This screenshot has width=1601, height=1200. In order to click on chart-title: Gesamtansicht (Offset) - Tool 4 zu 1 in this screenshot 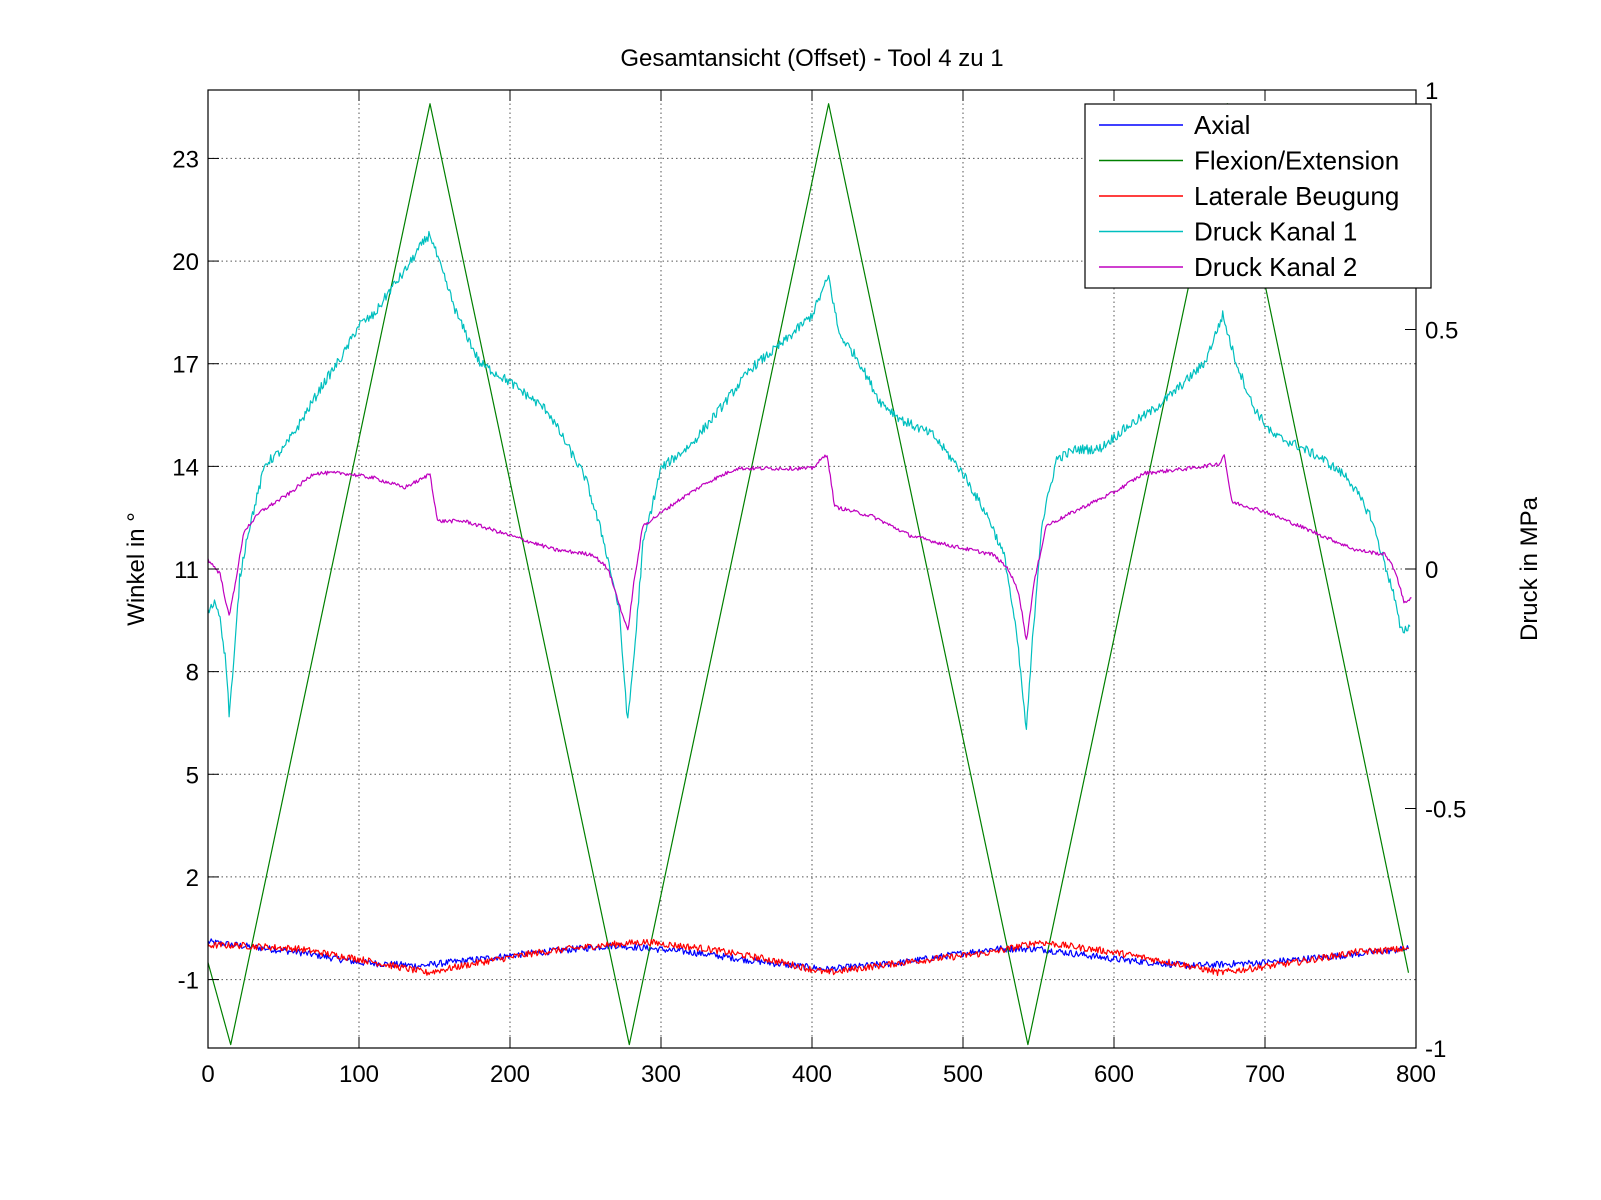, I will do `click(811, 58)`.